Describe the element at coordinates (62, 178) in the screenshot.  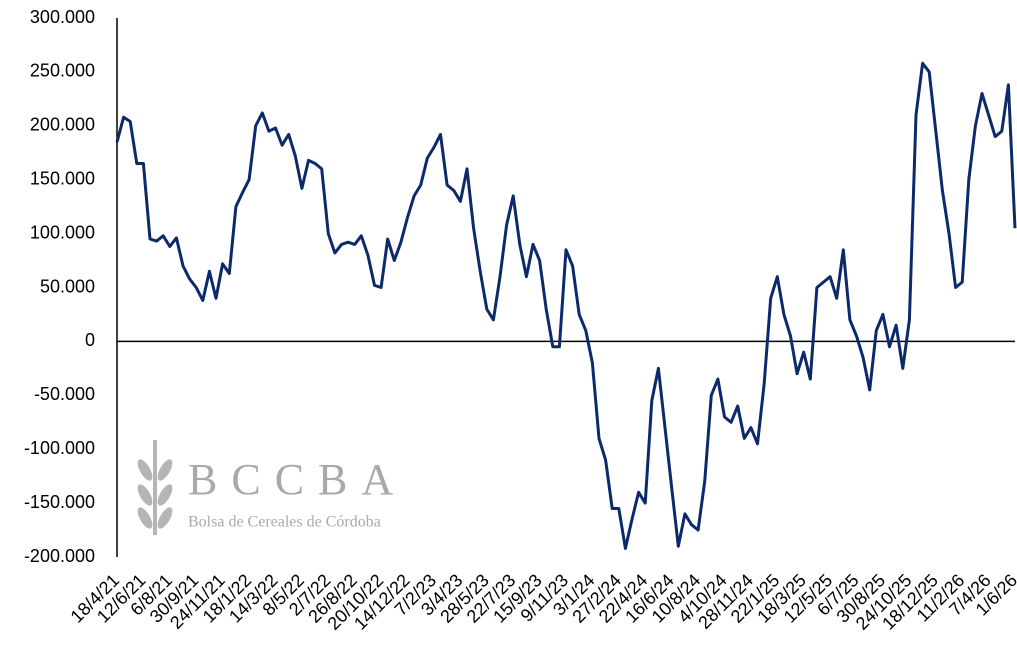
I see `y-tick-label: 150.000` at that location.